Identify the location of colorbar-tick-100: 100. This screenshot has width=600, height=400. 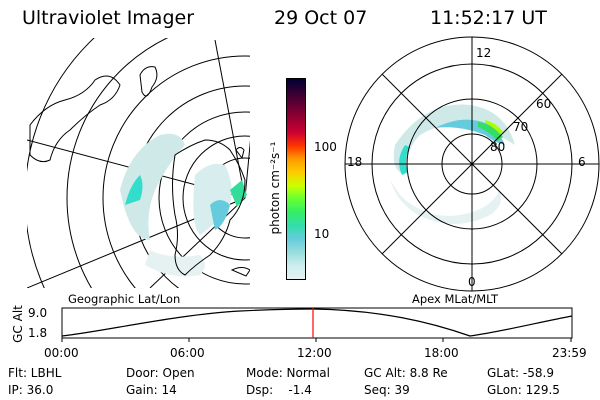
(325, 147).